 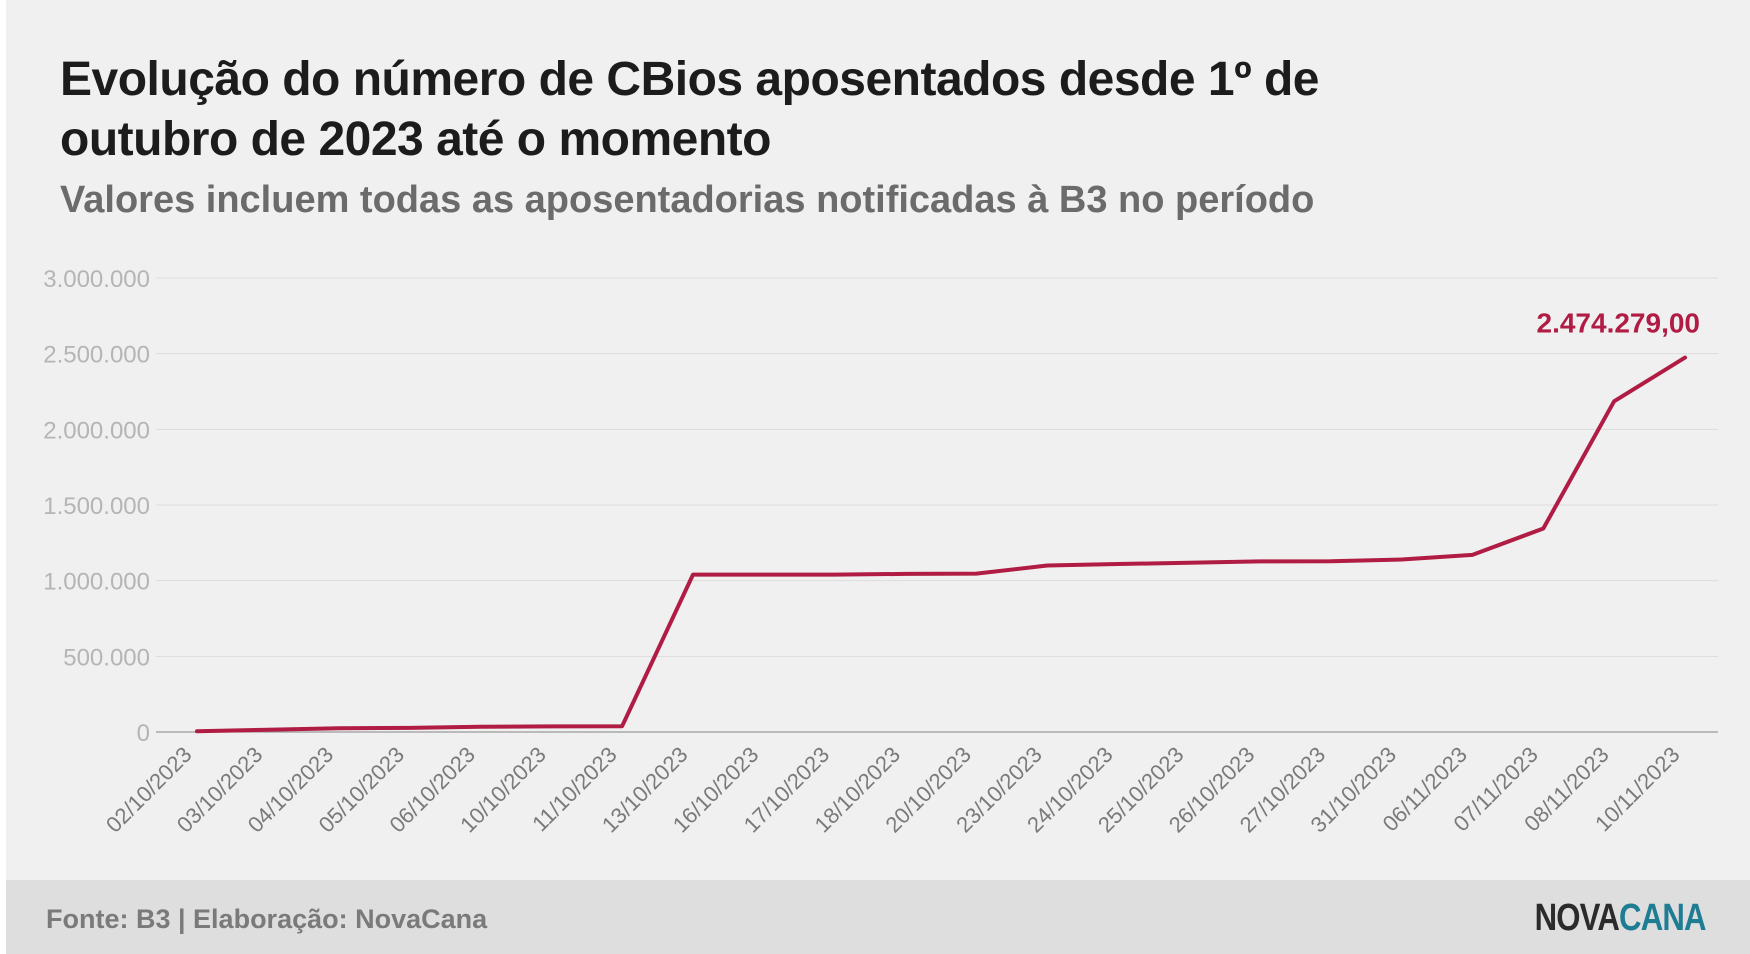 I want to click on y-tick-label: 1.500.000, so click(x=96, y=506).